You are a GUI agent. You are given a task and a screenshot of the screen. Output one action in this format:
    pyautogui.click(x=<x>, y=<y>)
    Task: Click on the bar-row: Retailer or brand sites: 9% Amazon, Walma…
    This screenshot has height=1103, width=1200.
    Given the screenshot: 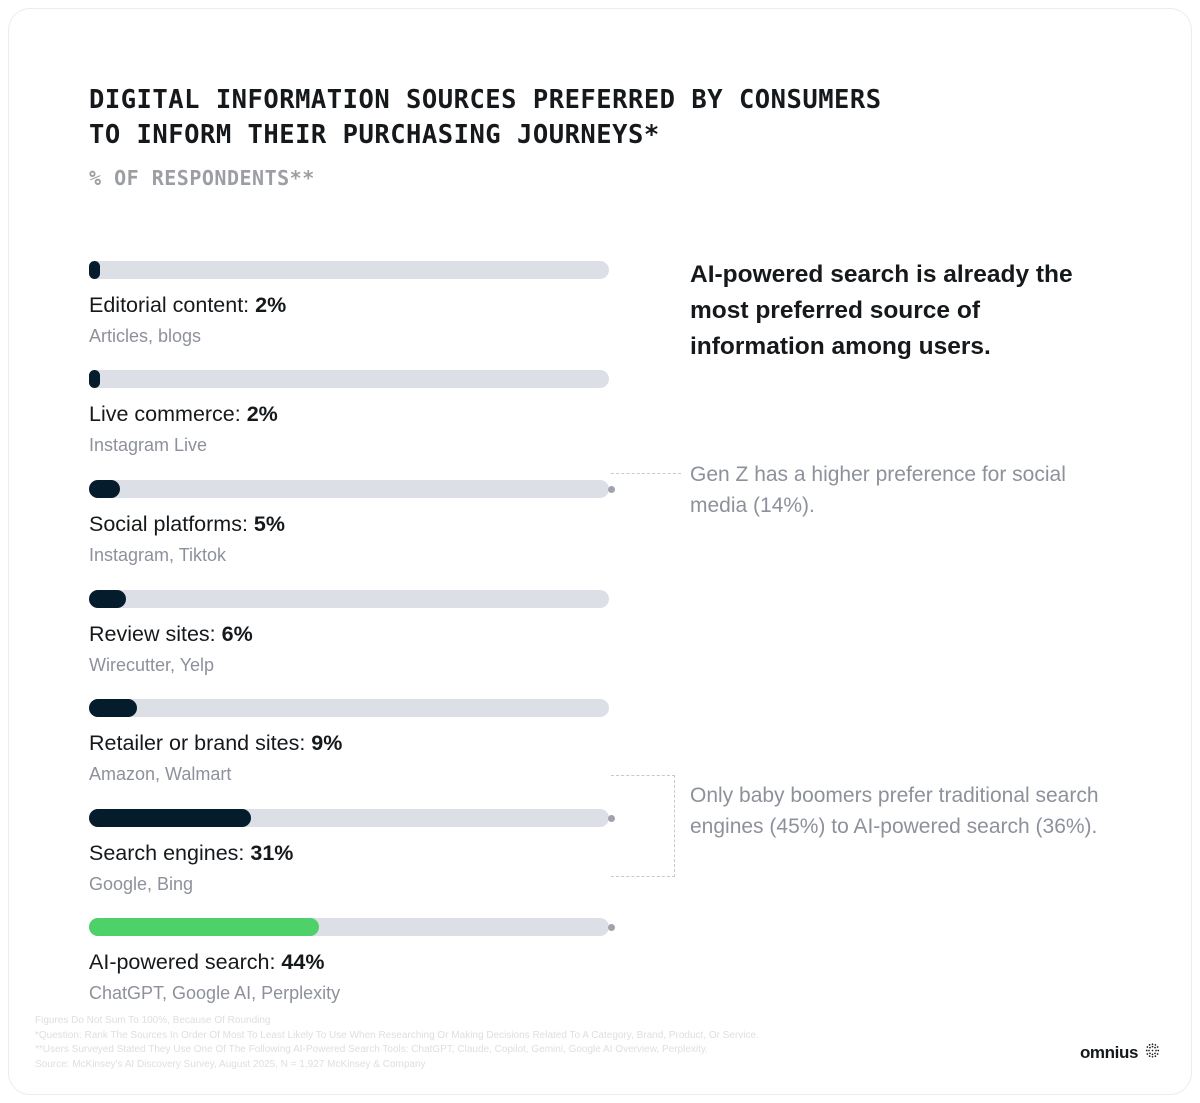 What is the action you would take?
    pyautogui.click(x=349, y=742)
    